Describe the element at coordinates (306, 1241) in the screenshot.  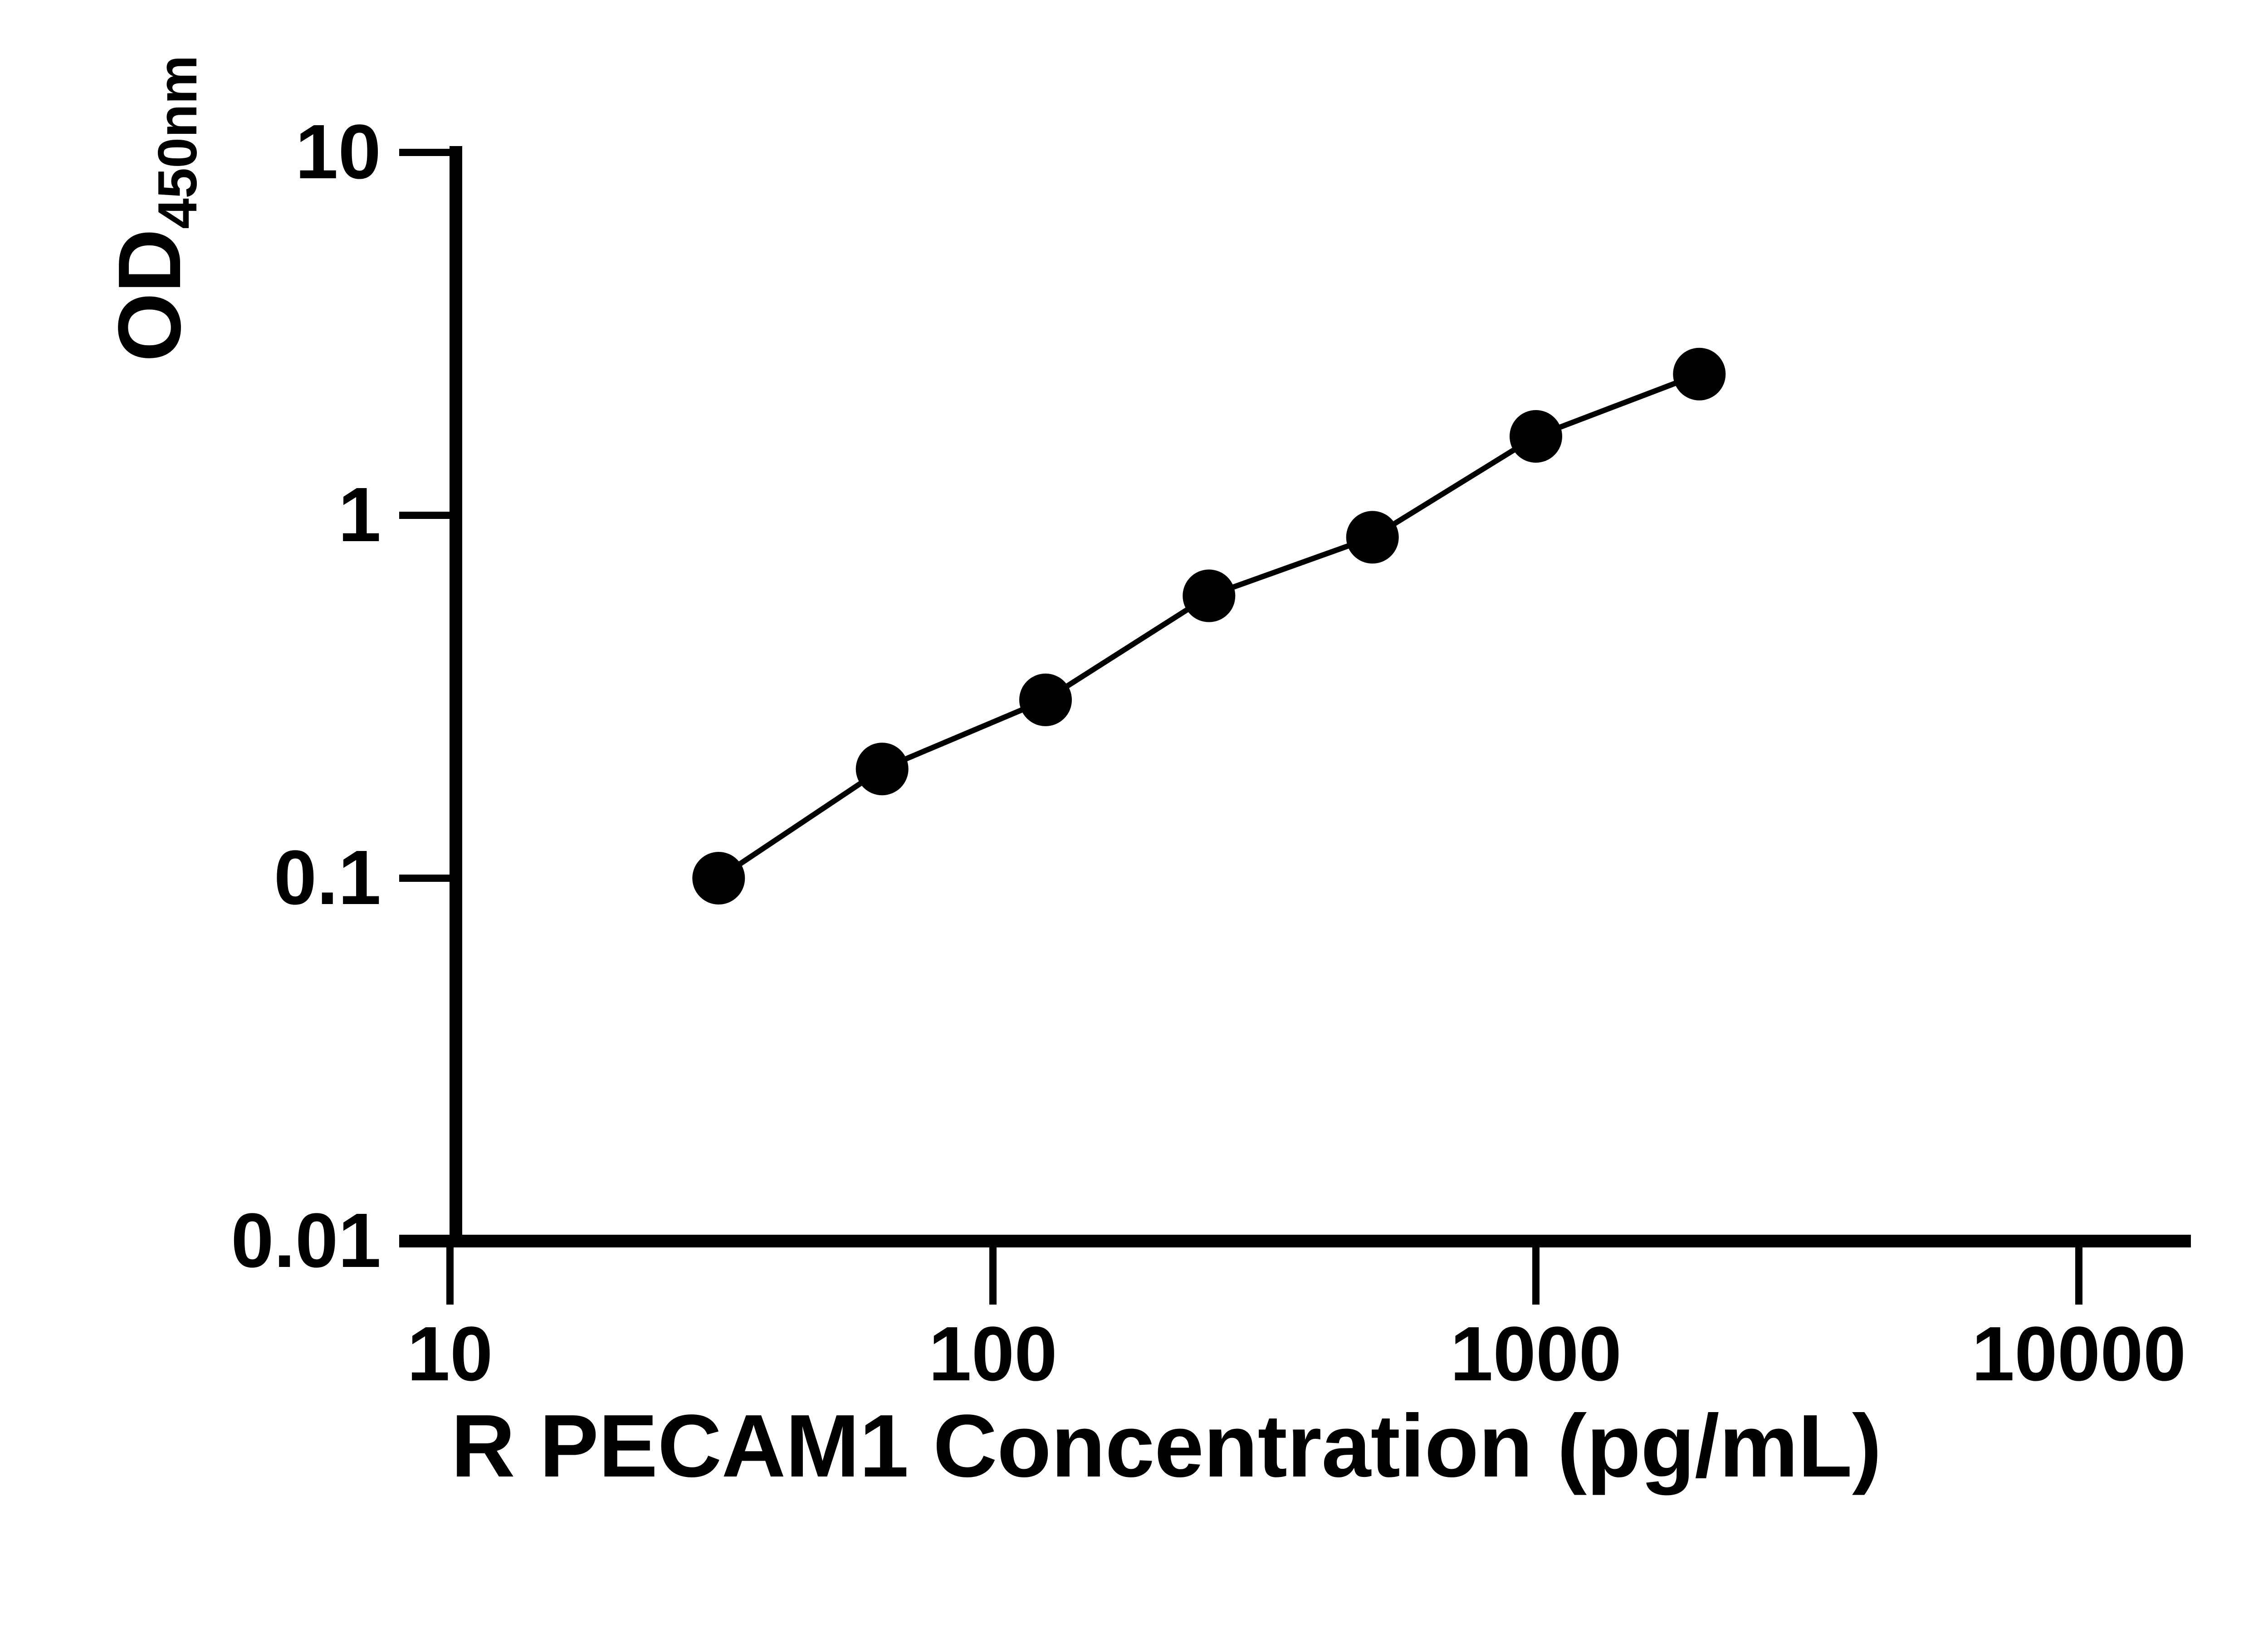
I see `y-tick-label-0-01: 0.01` at that location.